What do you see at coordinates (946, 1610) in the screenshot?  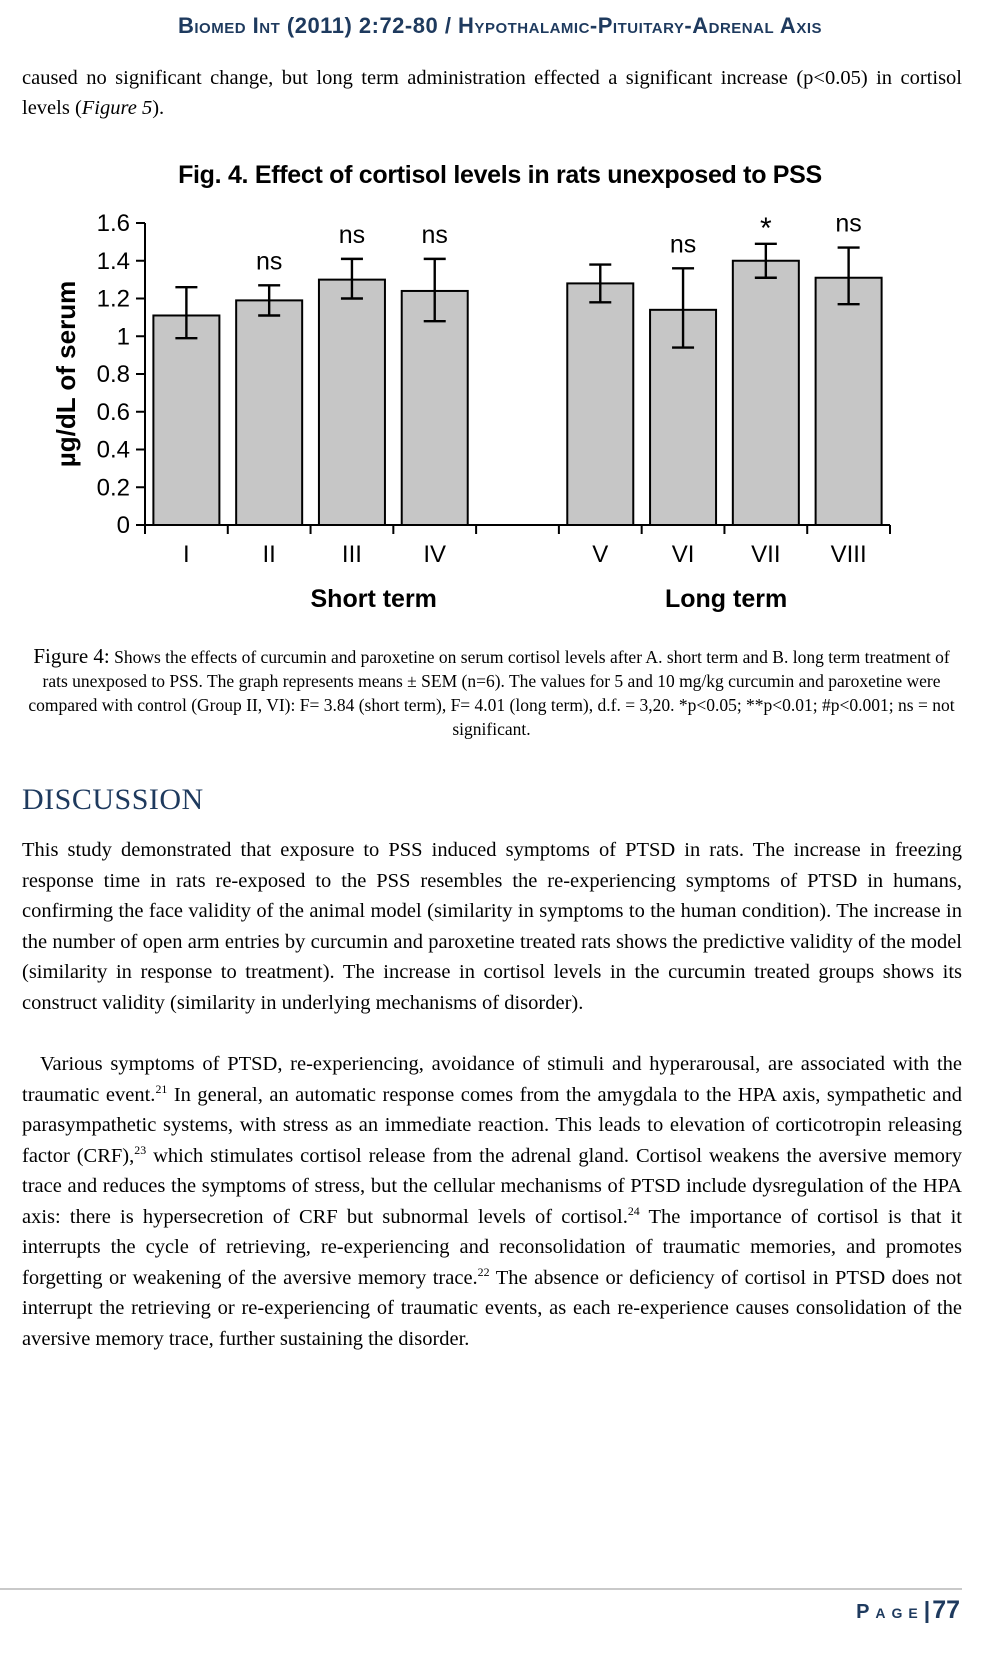 I see `page-number: 77` at bounding box center [946, 1610].